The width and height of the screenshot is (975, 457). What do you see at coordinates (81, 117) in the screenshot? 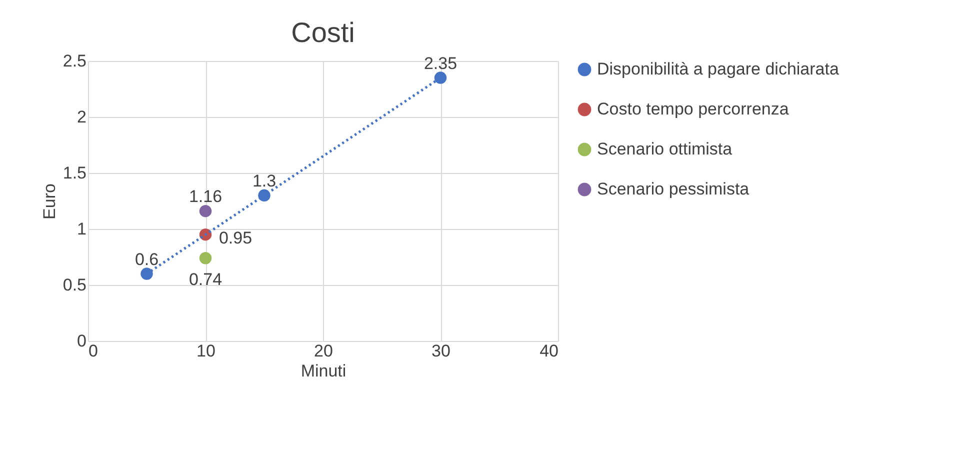
I see `y-tick-label: 2` at bounding box center [81, 117].